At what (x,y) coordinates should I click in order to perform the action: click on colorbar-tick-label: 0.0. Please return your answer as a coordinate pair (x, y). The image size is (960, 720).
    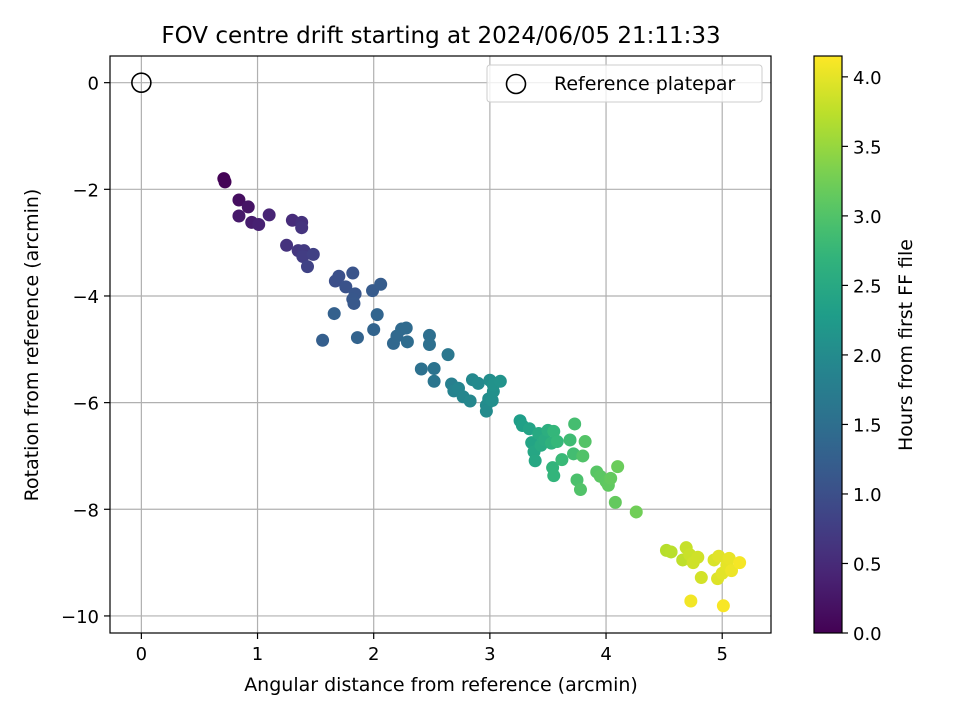
    Looking at the image, I should click on (867, 634).